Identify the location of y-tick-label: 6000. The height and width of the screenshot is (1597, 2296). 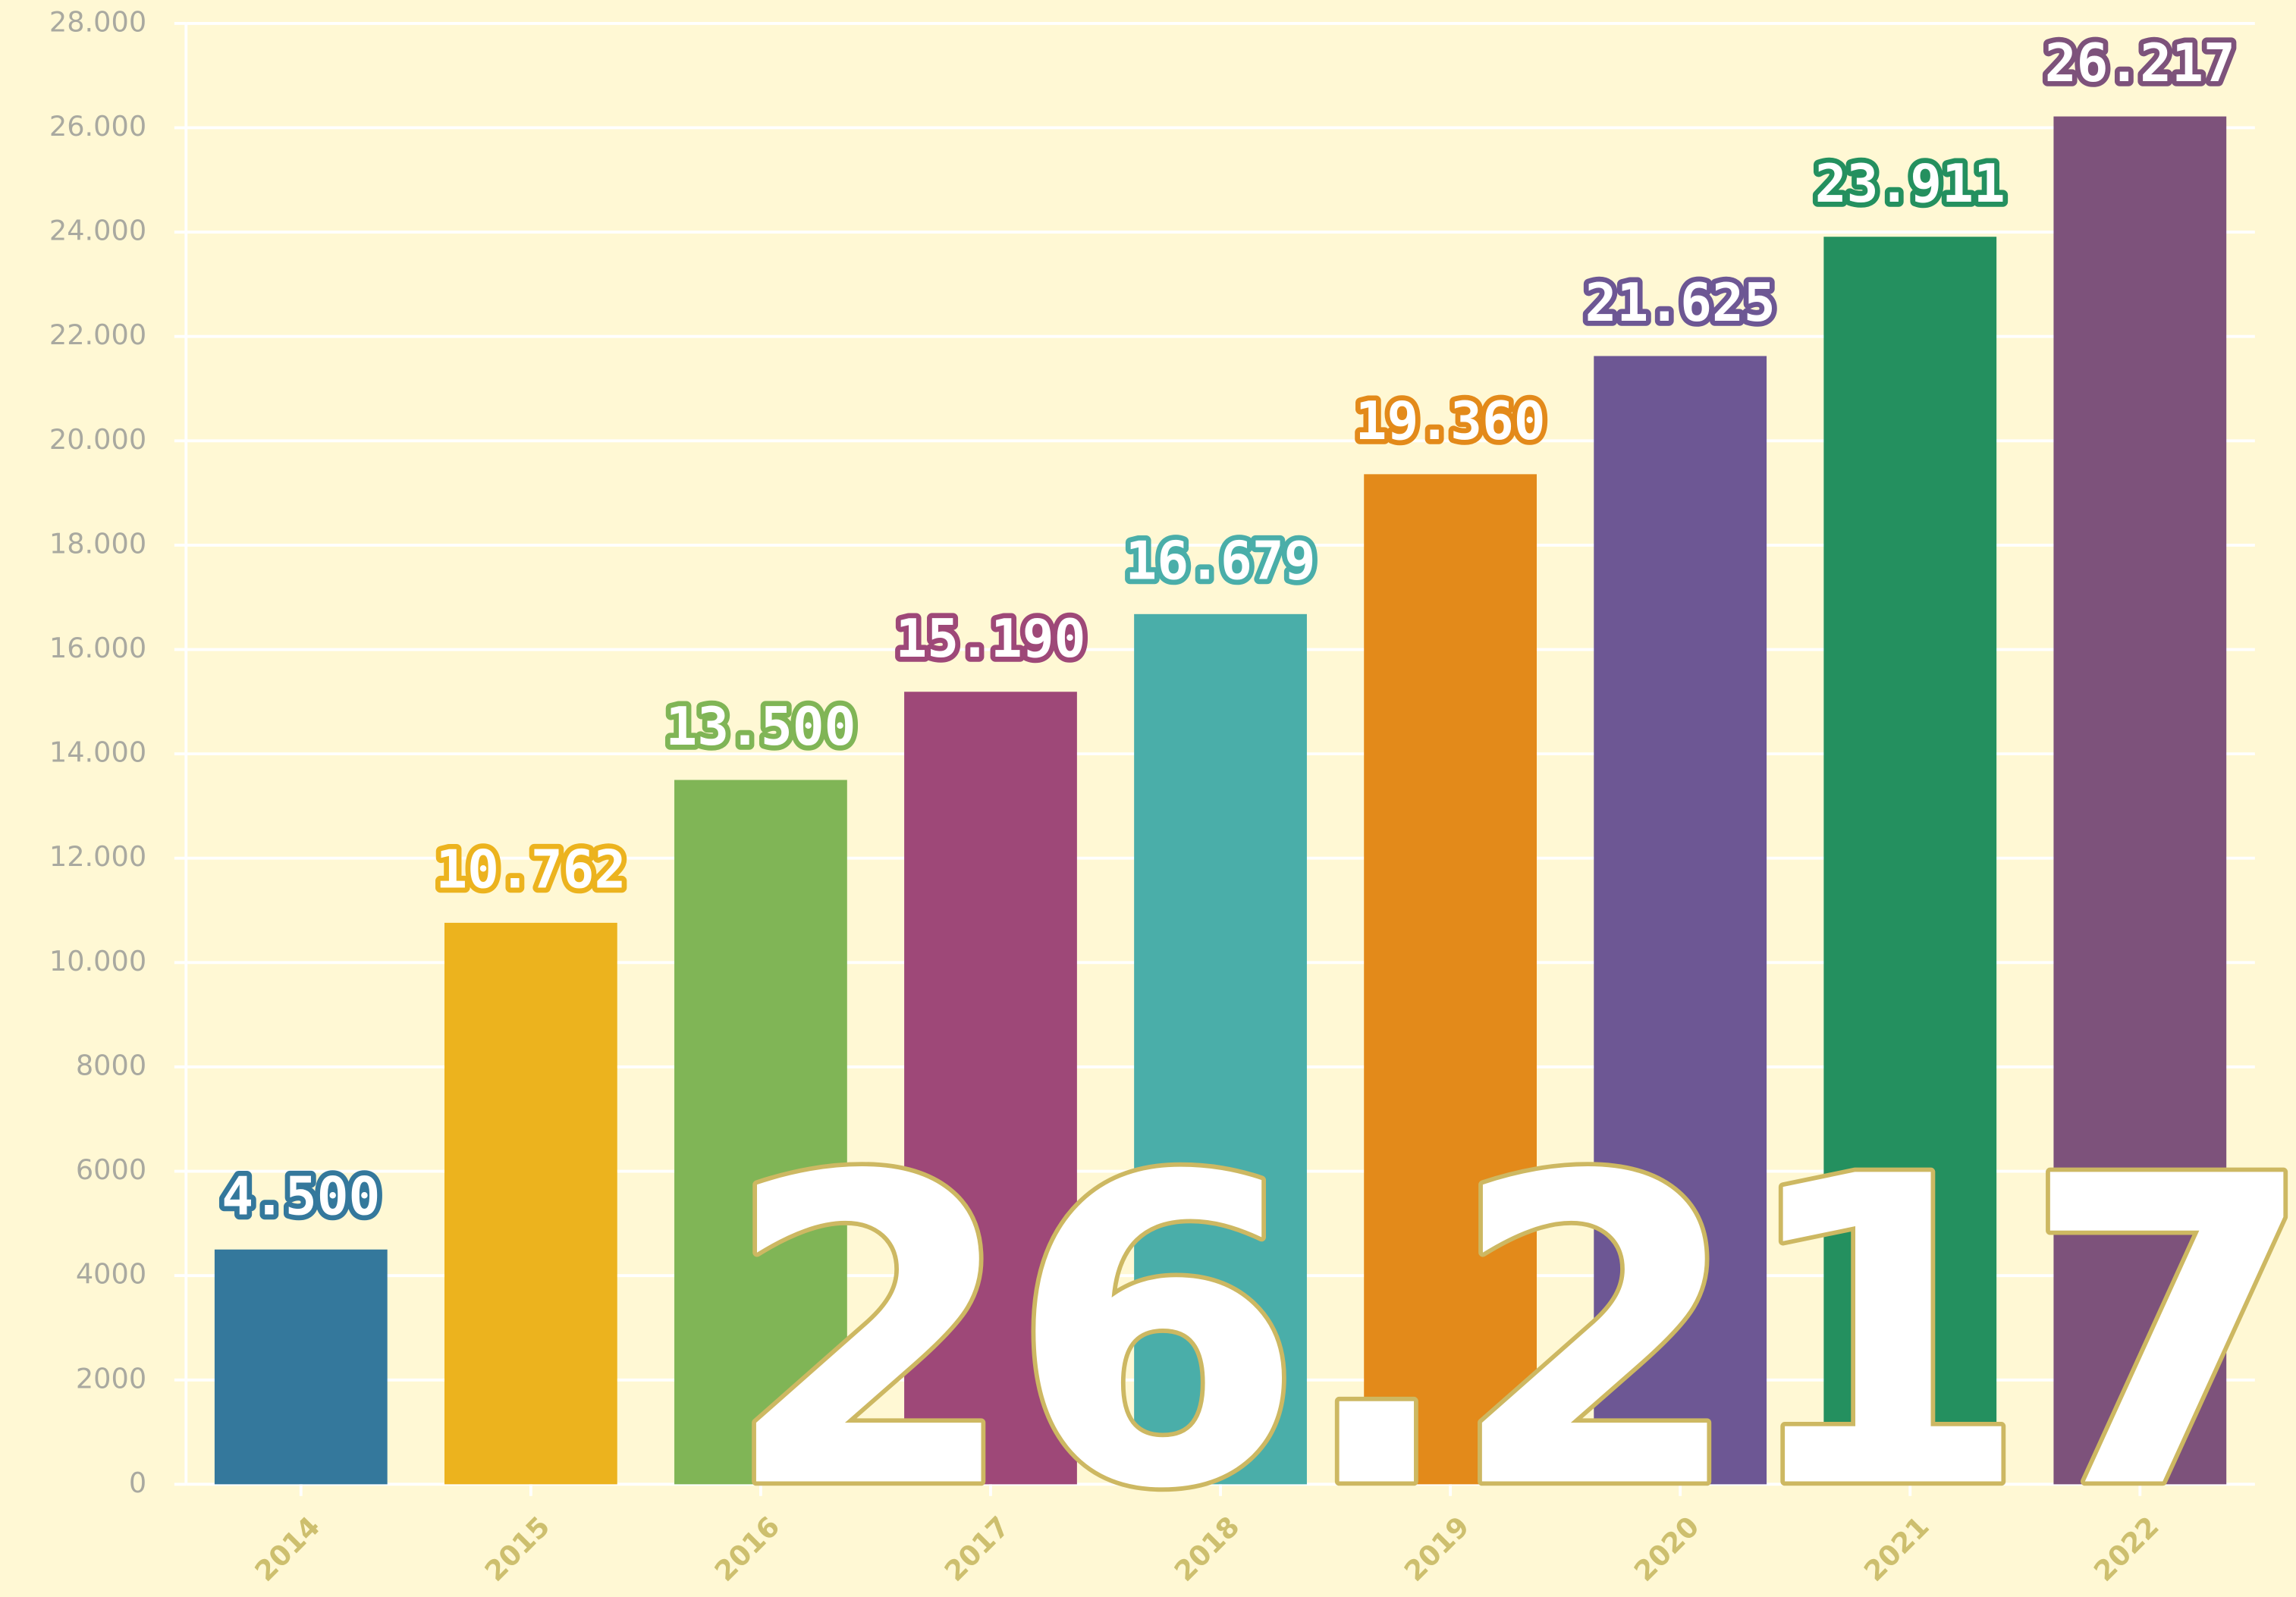
(111, 1169).